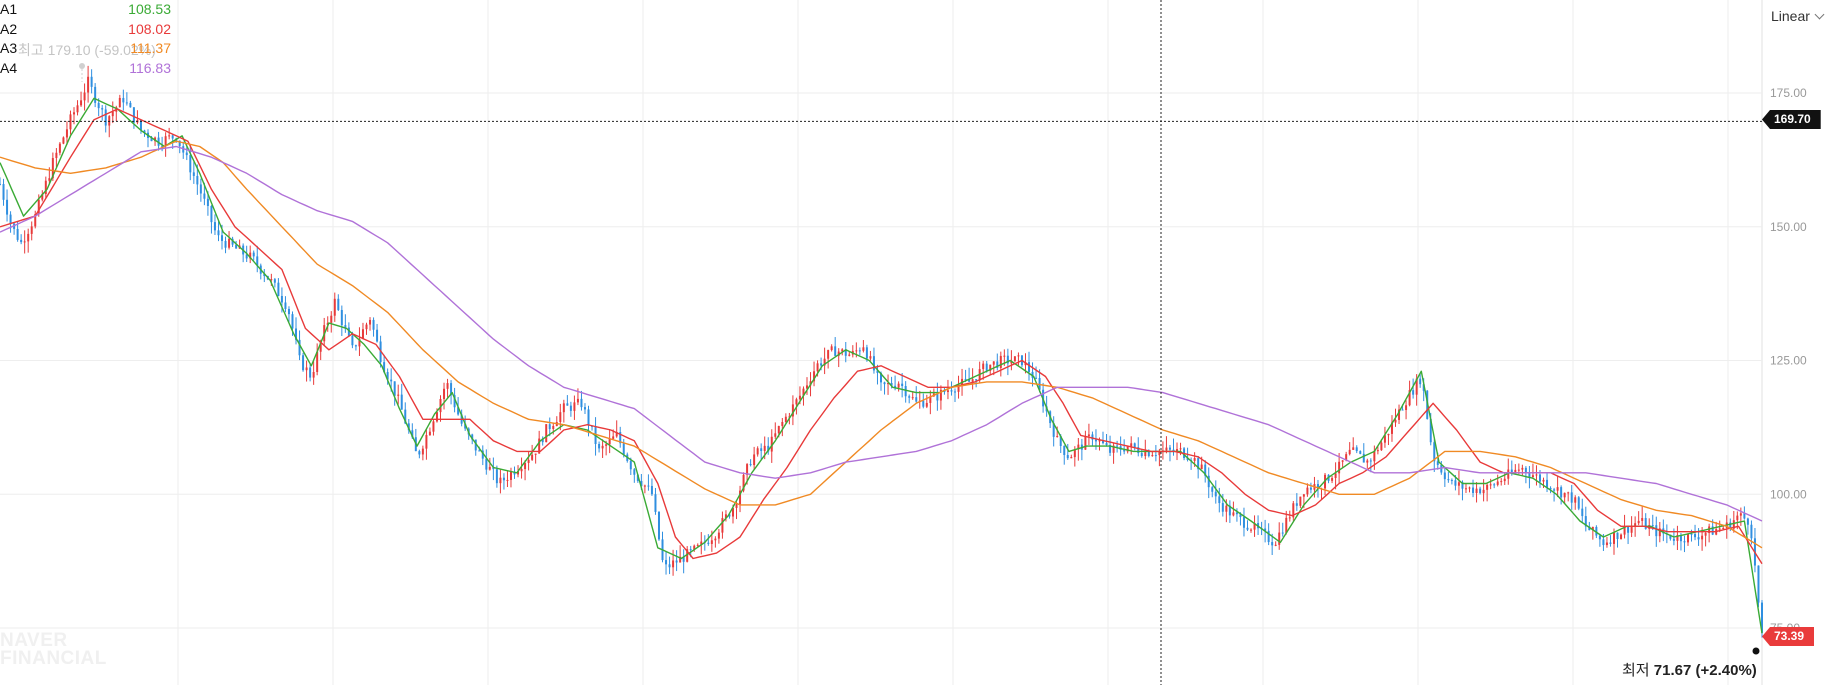 This screenshot has width=1831, height=685. What do you see at coordinates (1756, 651) in the screenshot?
I see `low-marker` at bounding box center [1756, 651].